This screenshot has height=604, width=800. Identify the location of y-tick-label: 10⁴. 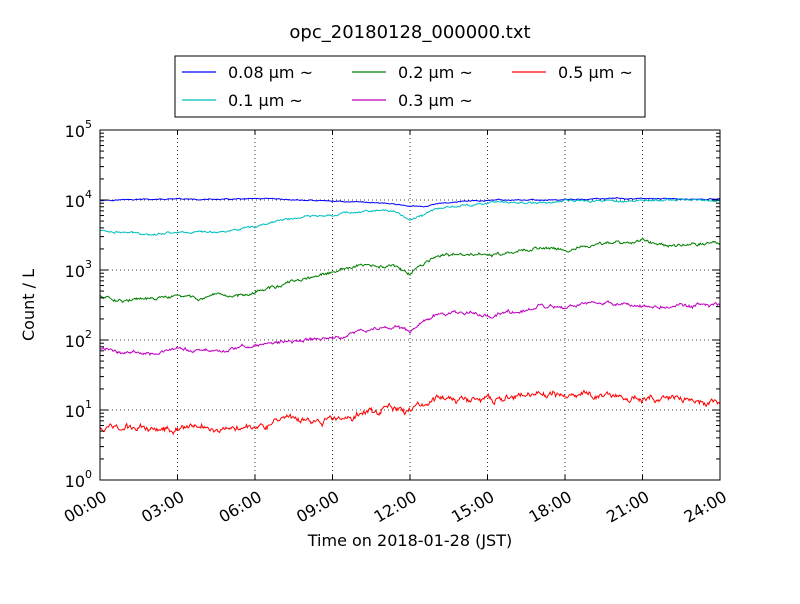
(78, 199).